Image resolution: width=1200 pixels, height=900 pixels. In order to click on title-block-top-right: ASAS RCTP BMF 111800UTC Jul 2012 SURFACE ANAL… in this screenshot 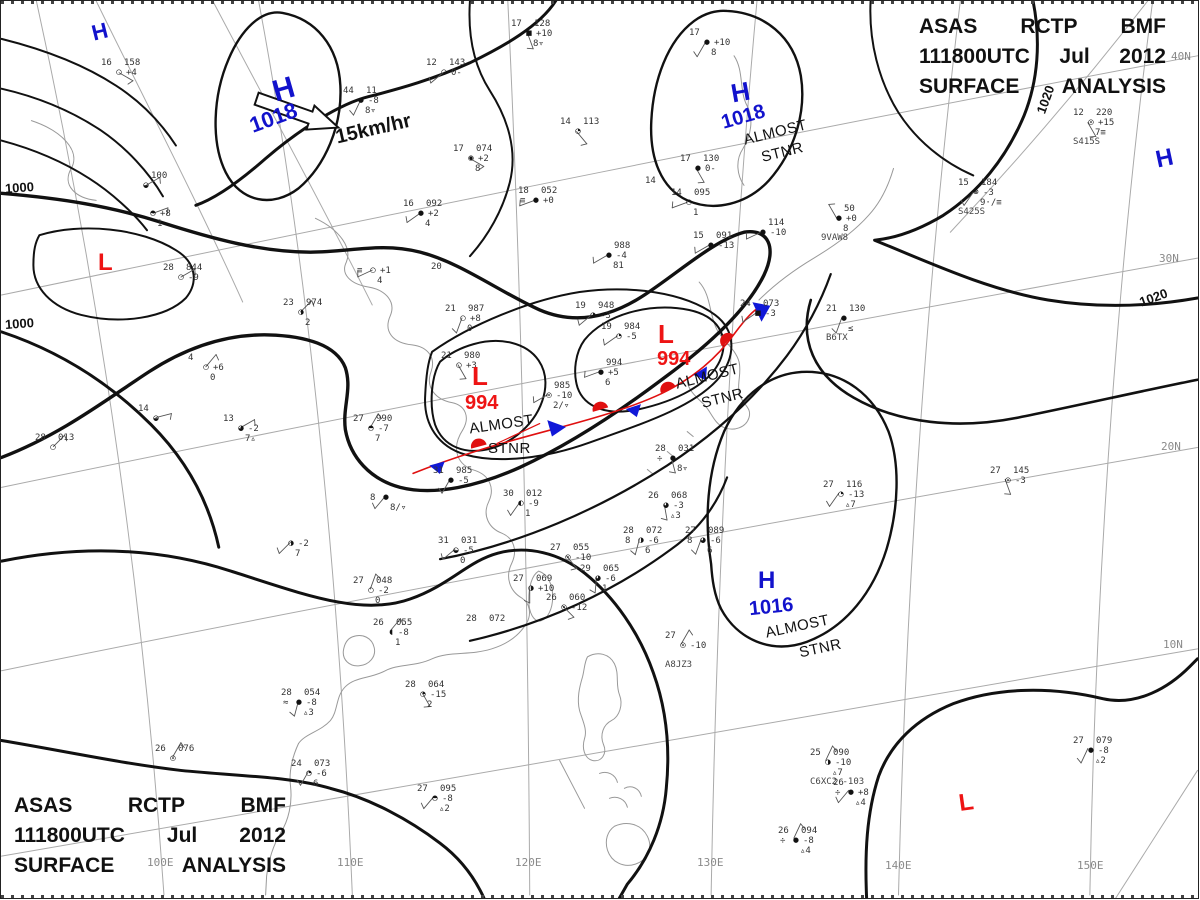, I will do `click(1042, 60)`.